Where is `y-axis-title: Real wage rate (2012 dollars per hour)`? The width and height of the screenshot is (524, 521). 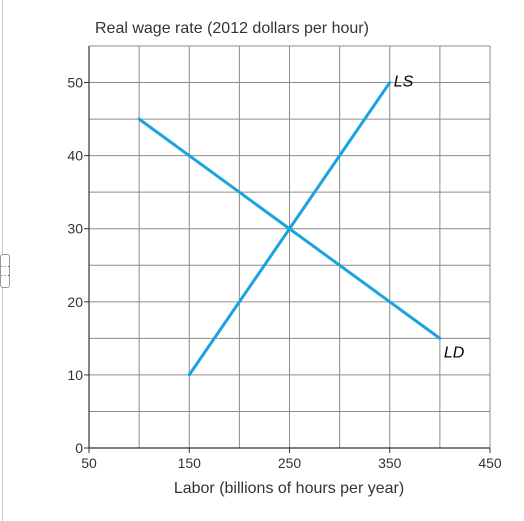 y-axis-title: Real wage rate (2012 dollars per hour) is located at coordinates (232, 28).